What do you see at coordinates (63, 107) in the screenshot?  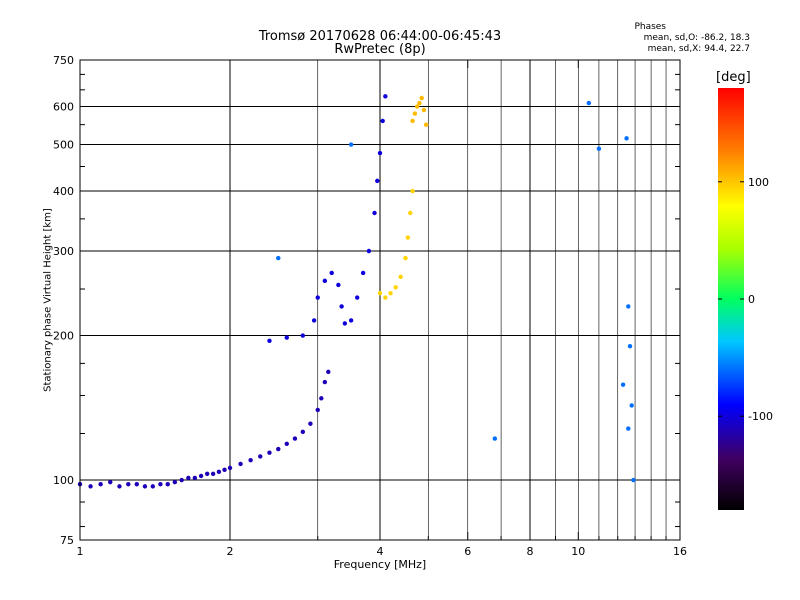 I see `y-tick-label: 600` at bounding box center [63, 107].